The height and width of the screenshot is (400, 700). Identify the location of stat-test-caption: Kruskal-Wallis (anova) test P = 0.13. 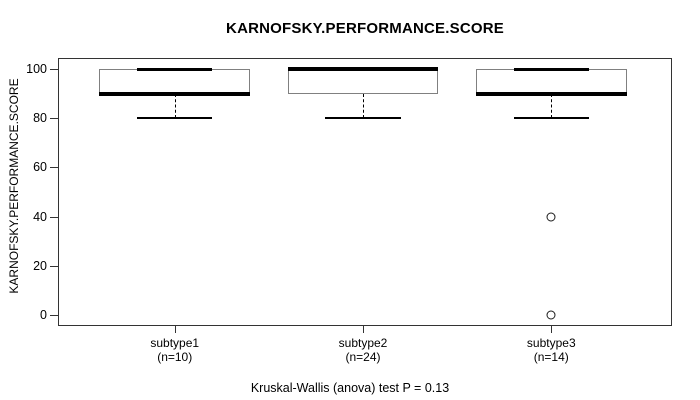
(350, 388).